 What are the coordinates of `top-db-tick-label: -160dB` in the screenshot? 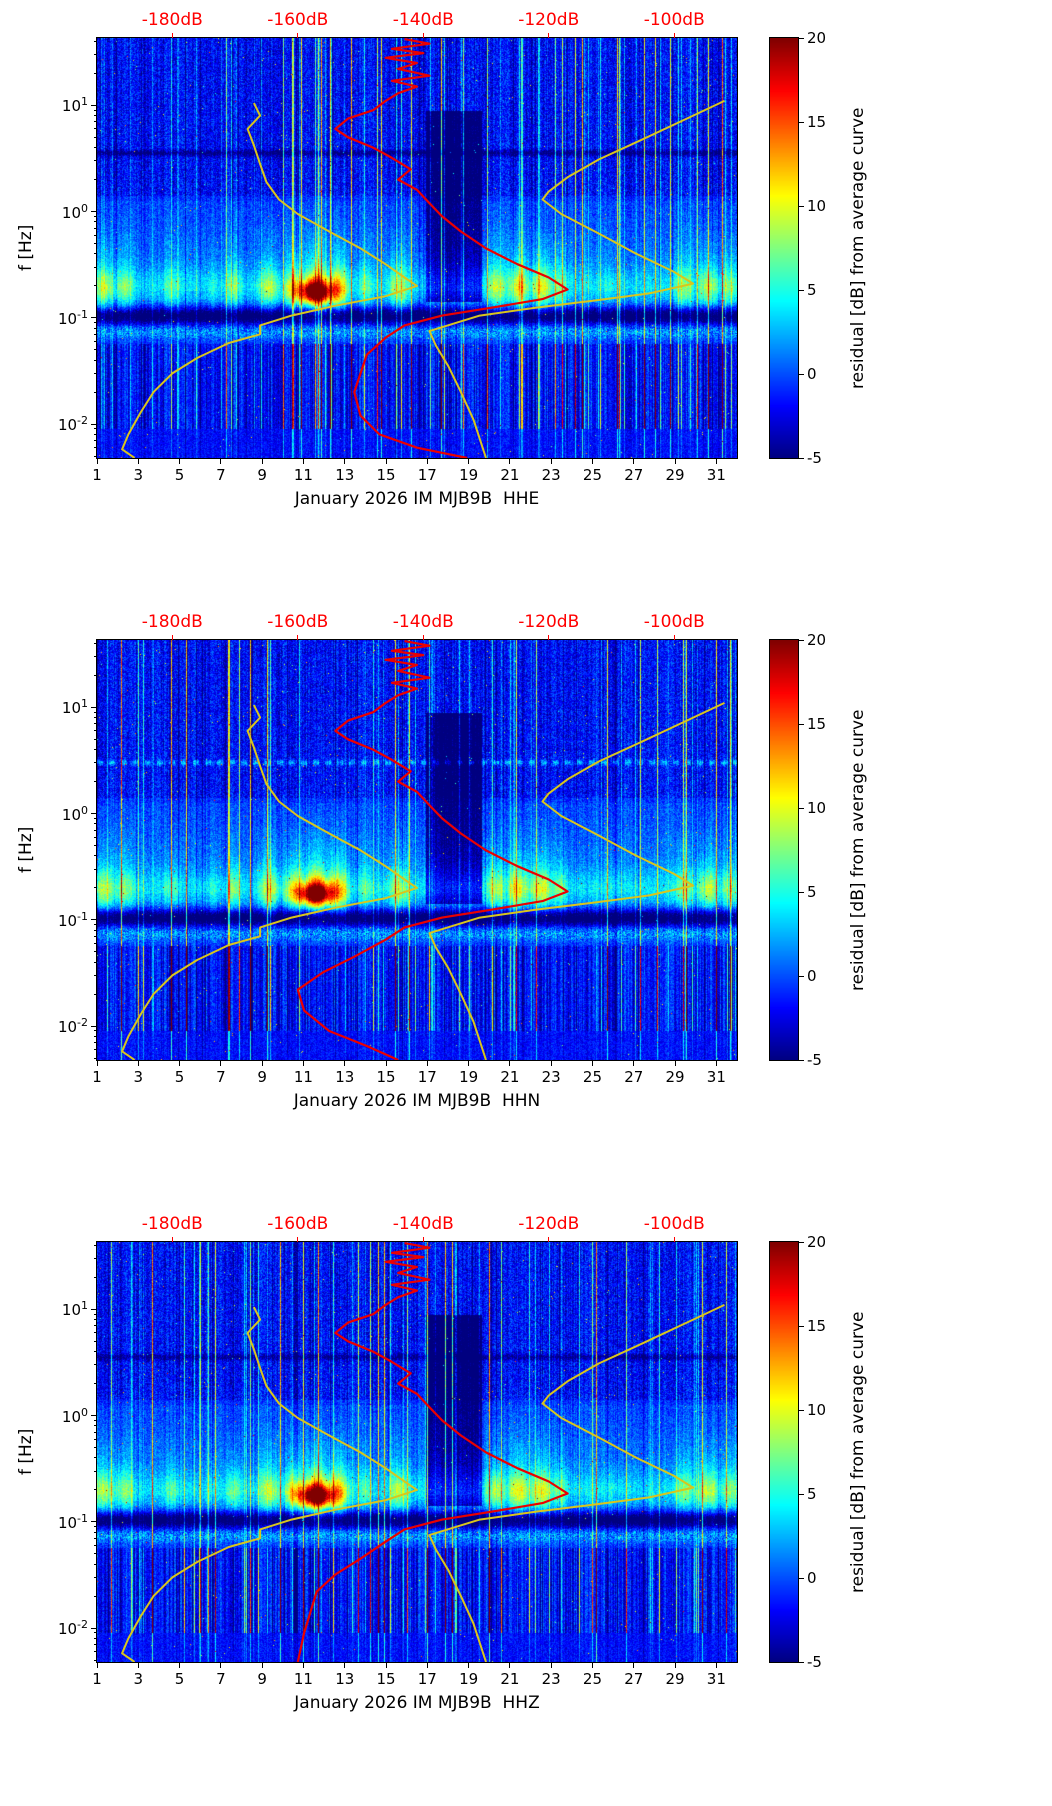 It's located at (298, 1224).